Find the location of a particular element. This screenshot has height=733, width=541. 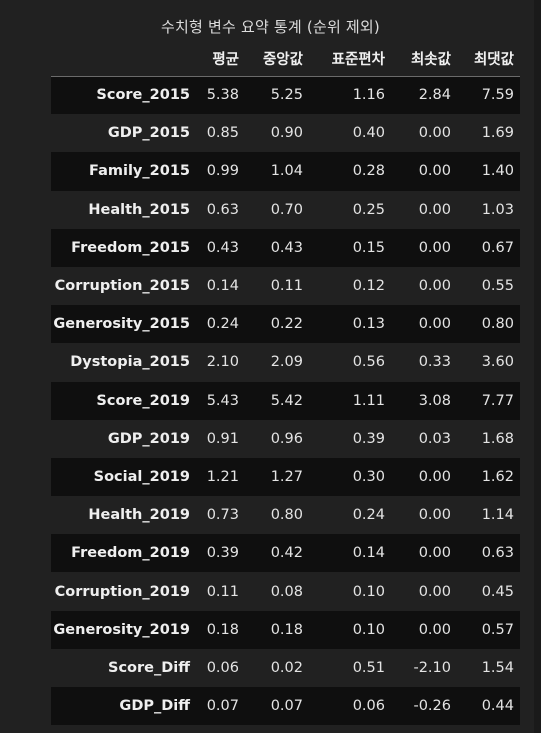

table-cell: 3.60 is located at coordinates (497, 362).